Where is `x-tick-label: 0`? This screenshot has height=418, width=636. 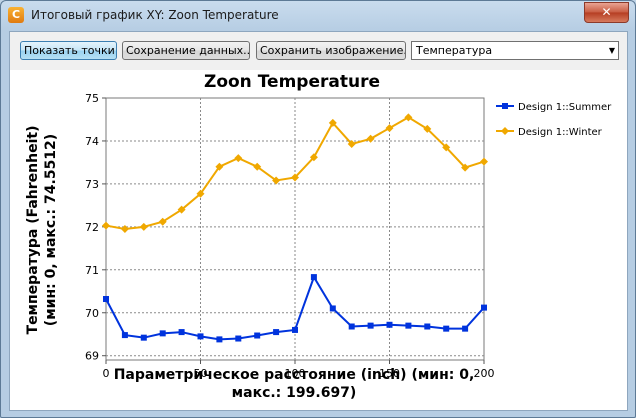 x-tick-label: 0 is located at coordinates (106, 373).